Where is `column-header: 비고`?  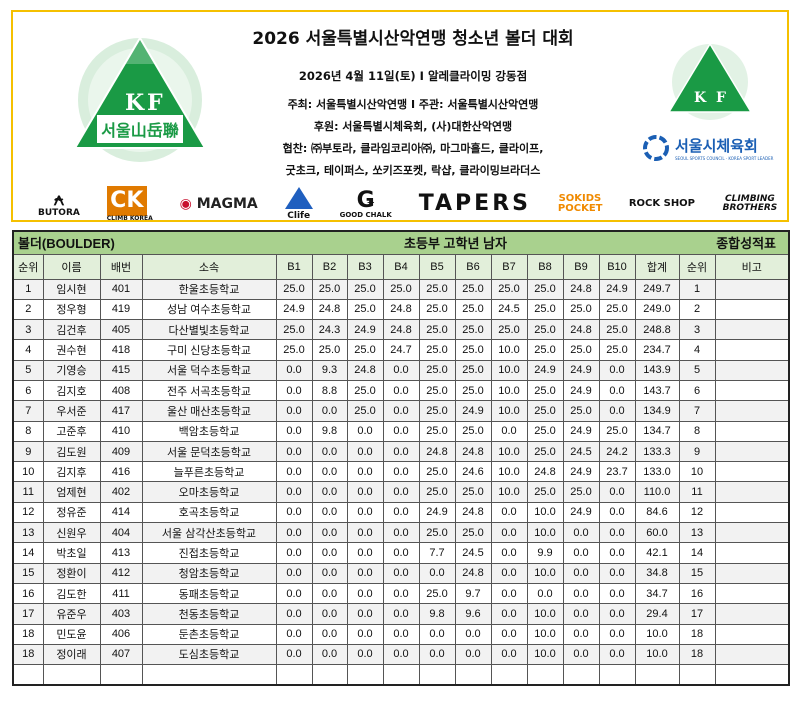 column-header: 비고 is located at coordinates (752, 266).